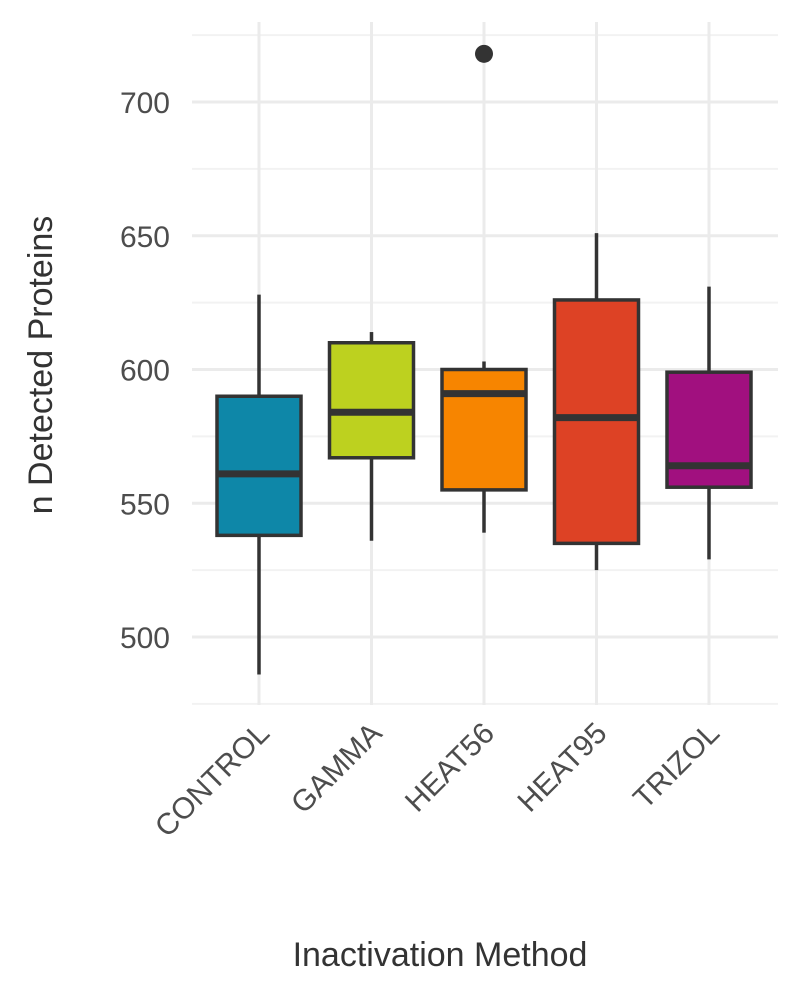  What do you see at coordinates (450, 768) in the screenshot?
I see `x-tick-label-heat56: HEAT56` at bounding box center [450, 768].